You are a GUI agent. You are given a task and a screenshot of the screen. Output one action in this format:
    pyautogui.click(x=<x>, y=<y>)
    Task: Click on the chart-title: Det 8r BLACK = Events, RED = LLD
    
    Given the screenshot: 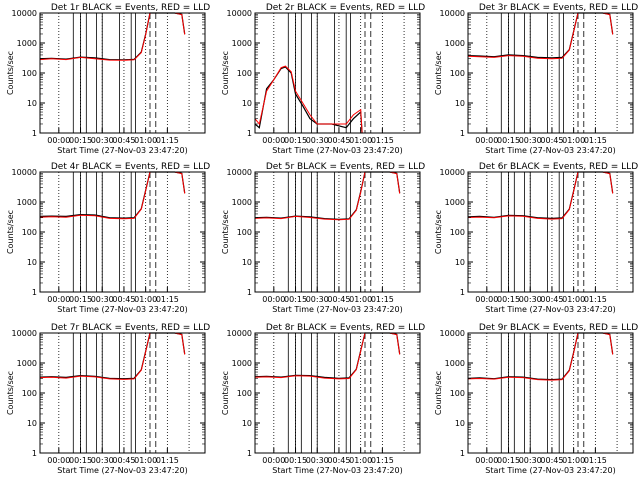 What is the action you would take?
    pyautogui.click(x=345, y=328)
    